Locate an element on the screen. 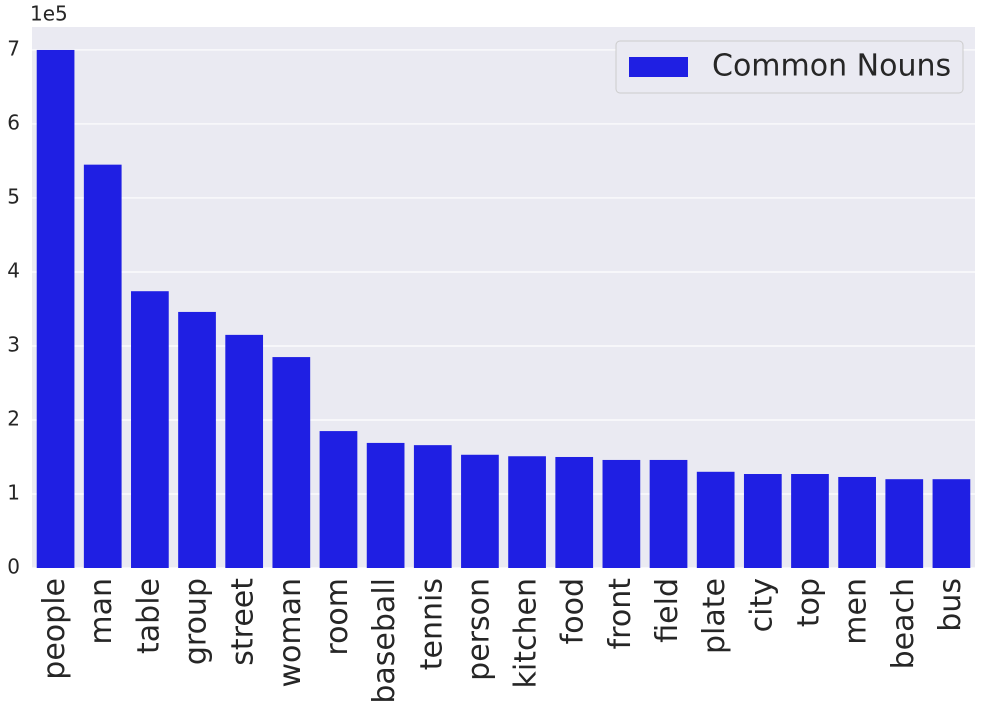 Image resolution: width=985 pixels, height=711 pixels. x-tick-label: street is located at coordinates (243, 622).